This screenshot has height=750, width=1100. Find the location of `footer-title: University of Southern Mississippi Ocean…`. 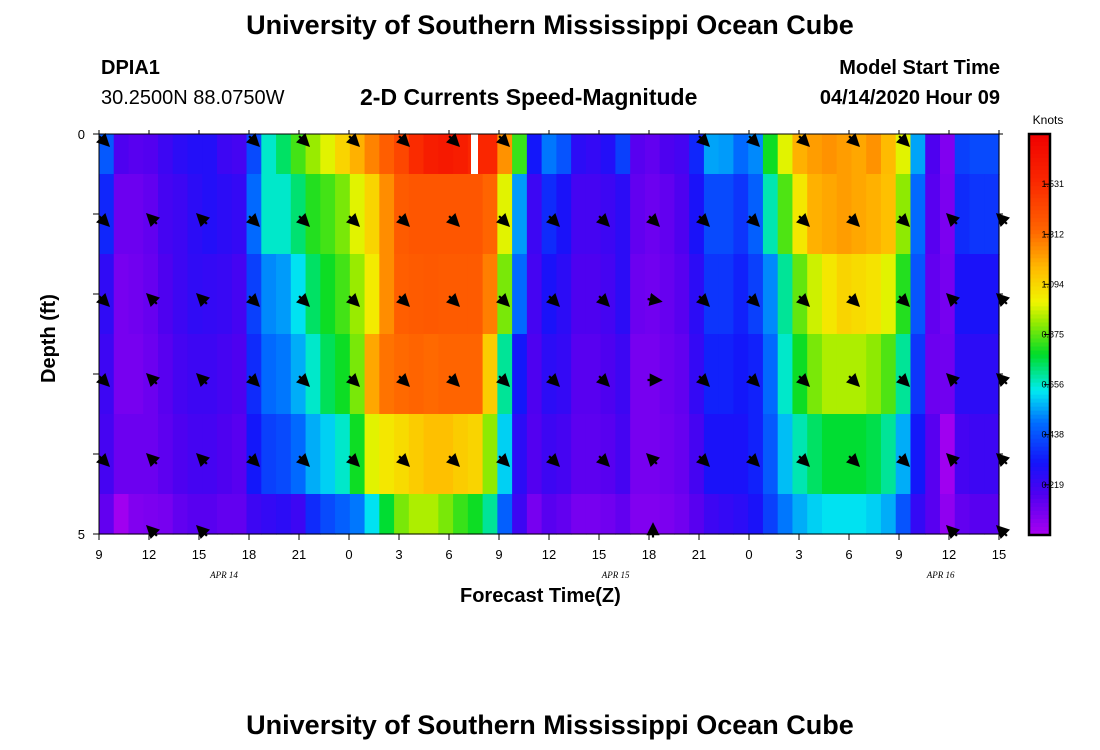

footer-title: University of Southern Mississippi Ocean… is located at coordinates (550, 725).